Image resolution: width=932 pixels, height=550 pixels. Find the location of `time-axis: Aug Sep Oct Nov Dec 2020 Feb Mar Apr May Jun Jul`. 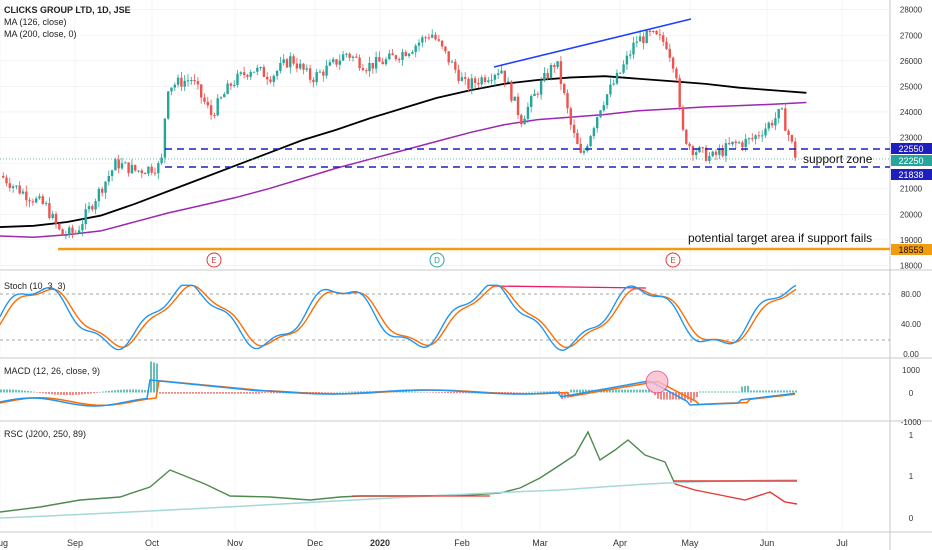

time-axis: Aug Sep Oct Nov Dec 2020 Feb Mar Apr May Jun Jul is located at coordinates (424, 543).